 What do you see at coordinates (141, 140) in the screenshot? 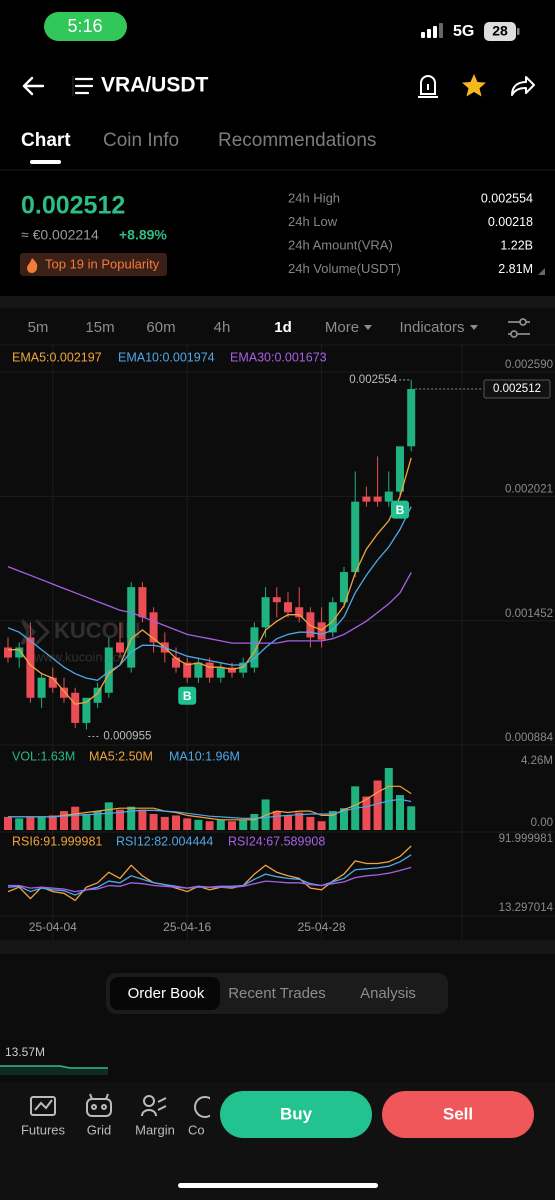
I see `tab: Coin Info` at bounding box center [141, 140].